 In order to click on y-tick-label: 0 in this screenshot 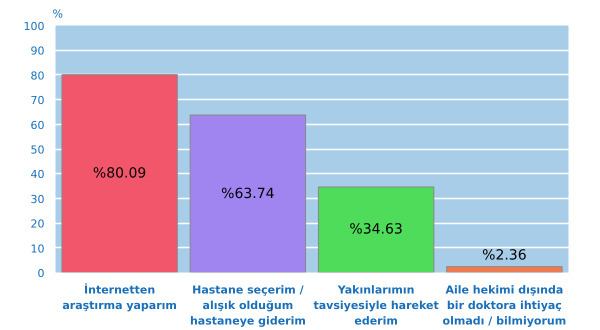, I will do `click(41, 273)`.